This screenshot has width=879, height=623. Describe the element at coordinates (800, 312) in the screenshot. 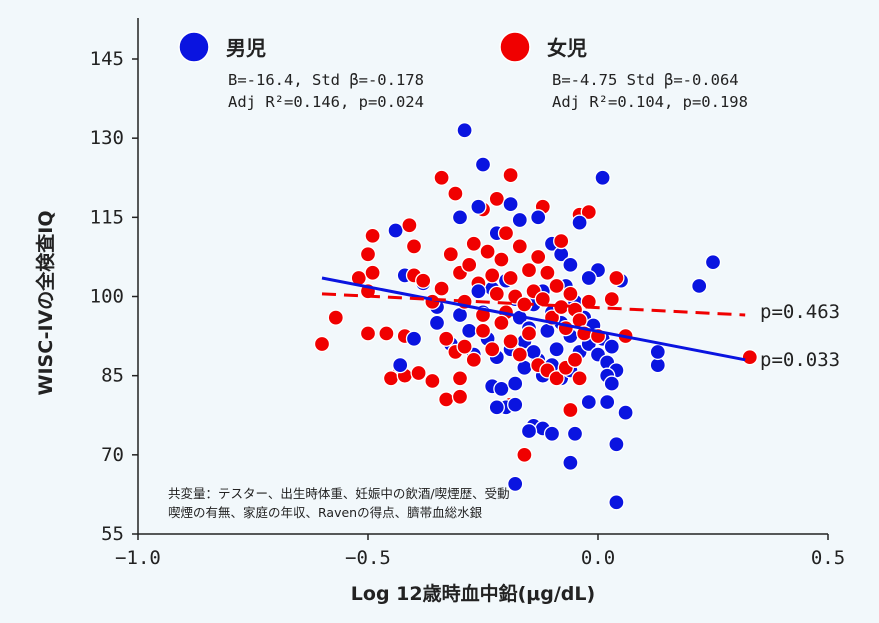

I see `girls-p-label: p=0.463` at that location.